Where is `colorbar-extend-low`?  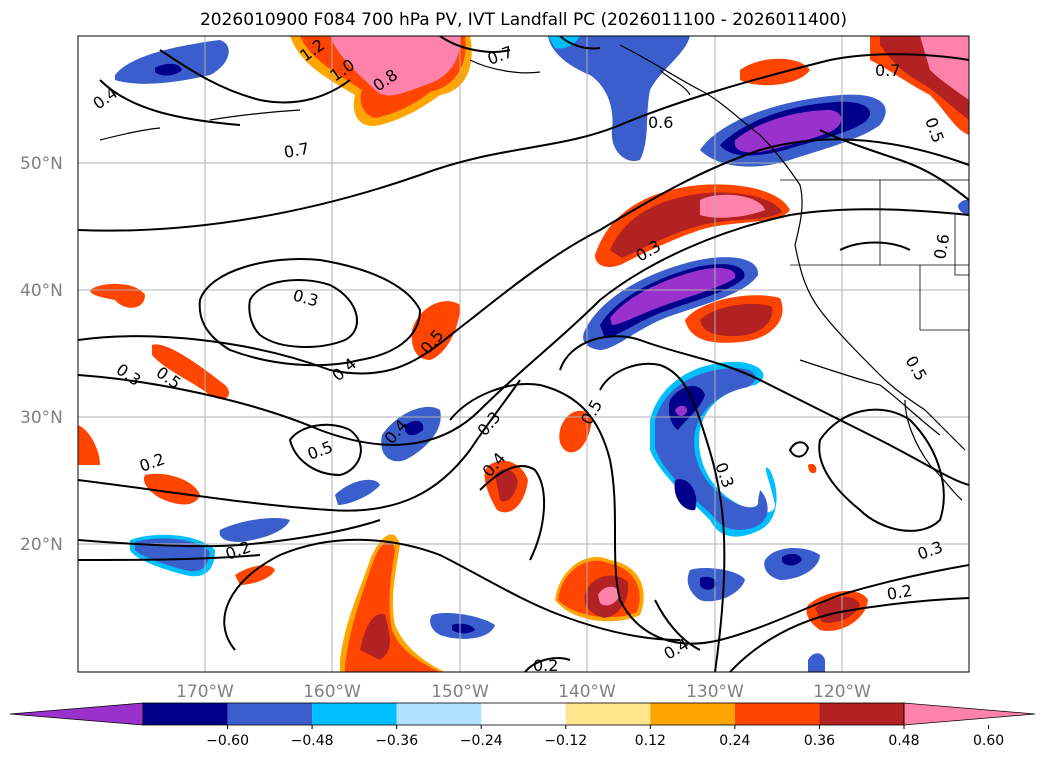 colorbar-extend-low is located at coordinates (76, 714).